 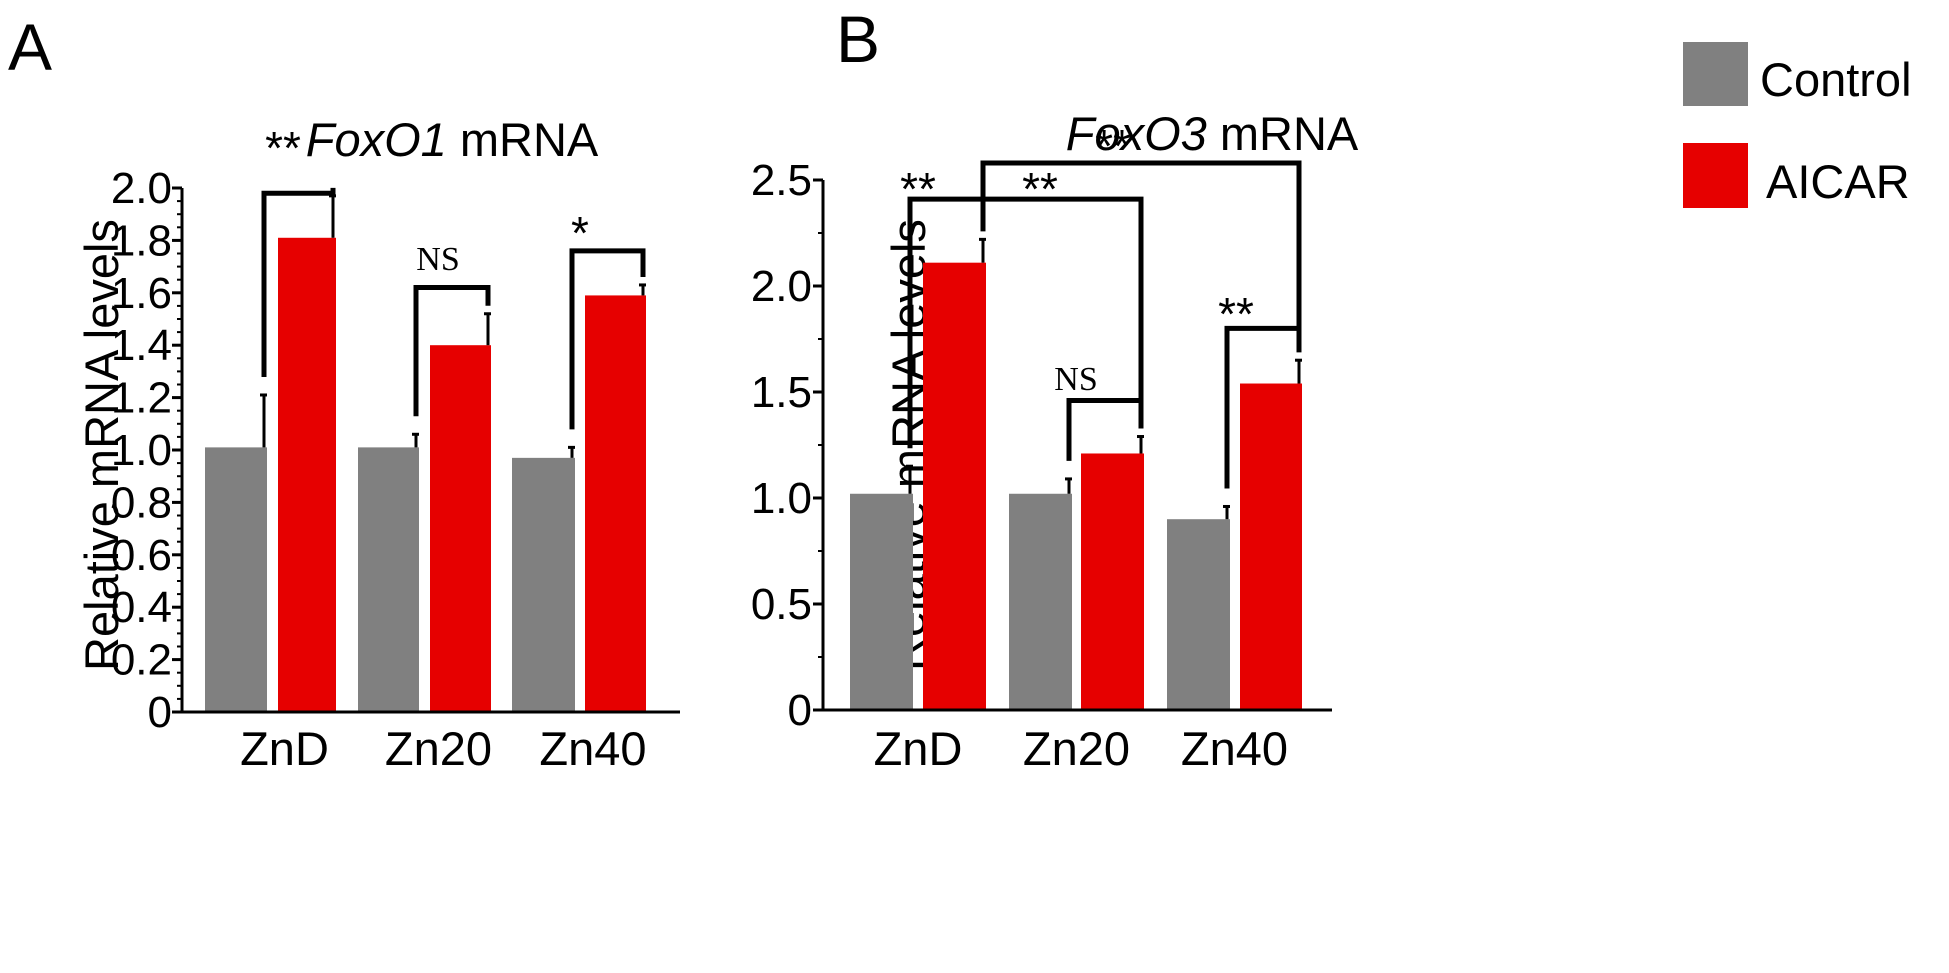 What do you see at coordinates (1836, 79) in the screenshot?
I see `legend-label-control: Control` at bounding box center [1836, 79].